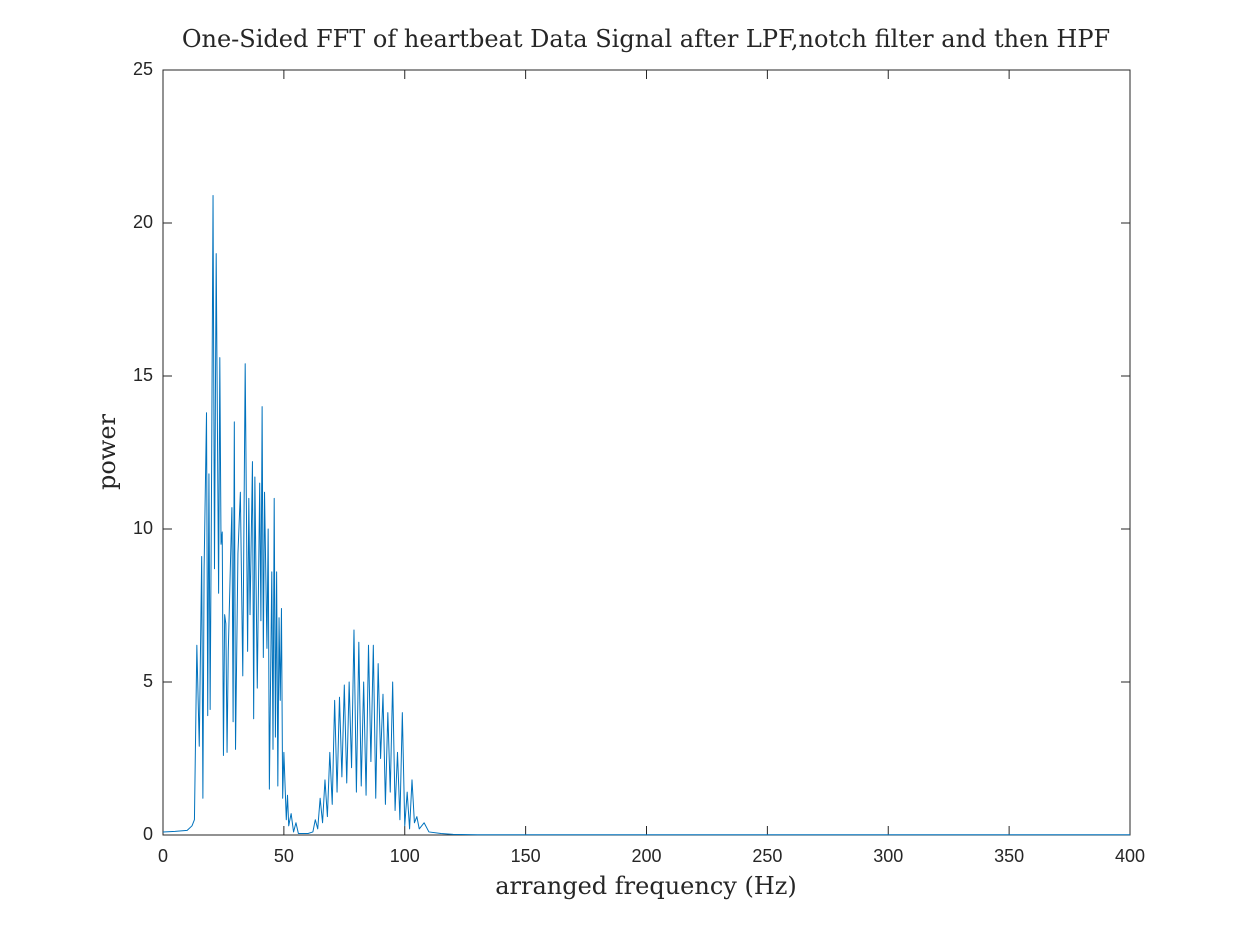  What do you see at coordinates (148, 834) in the screenshot?
I see `y-tick-label: 0` at bounding box center [148, 834].